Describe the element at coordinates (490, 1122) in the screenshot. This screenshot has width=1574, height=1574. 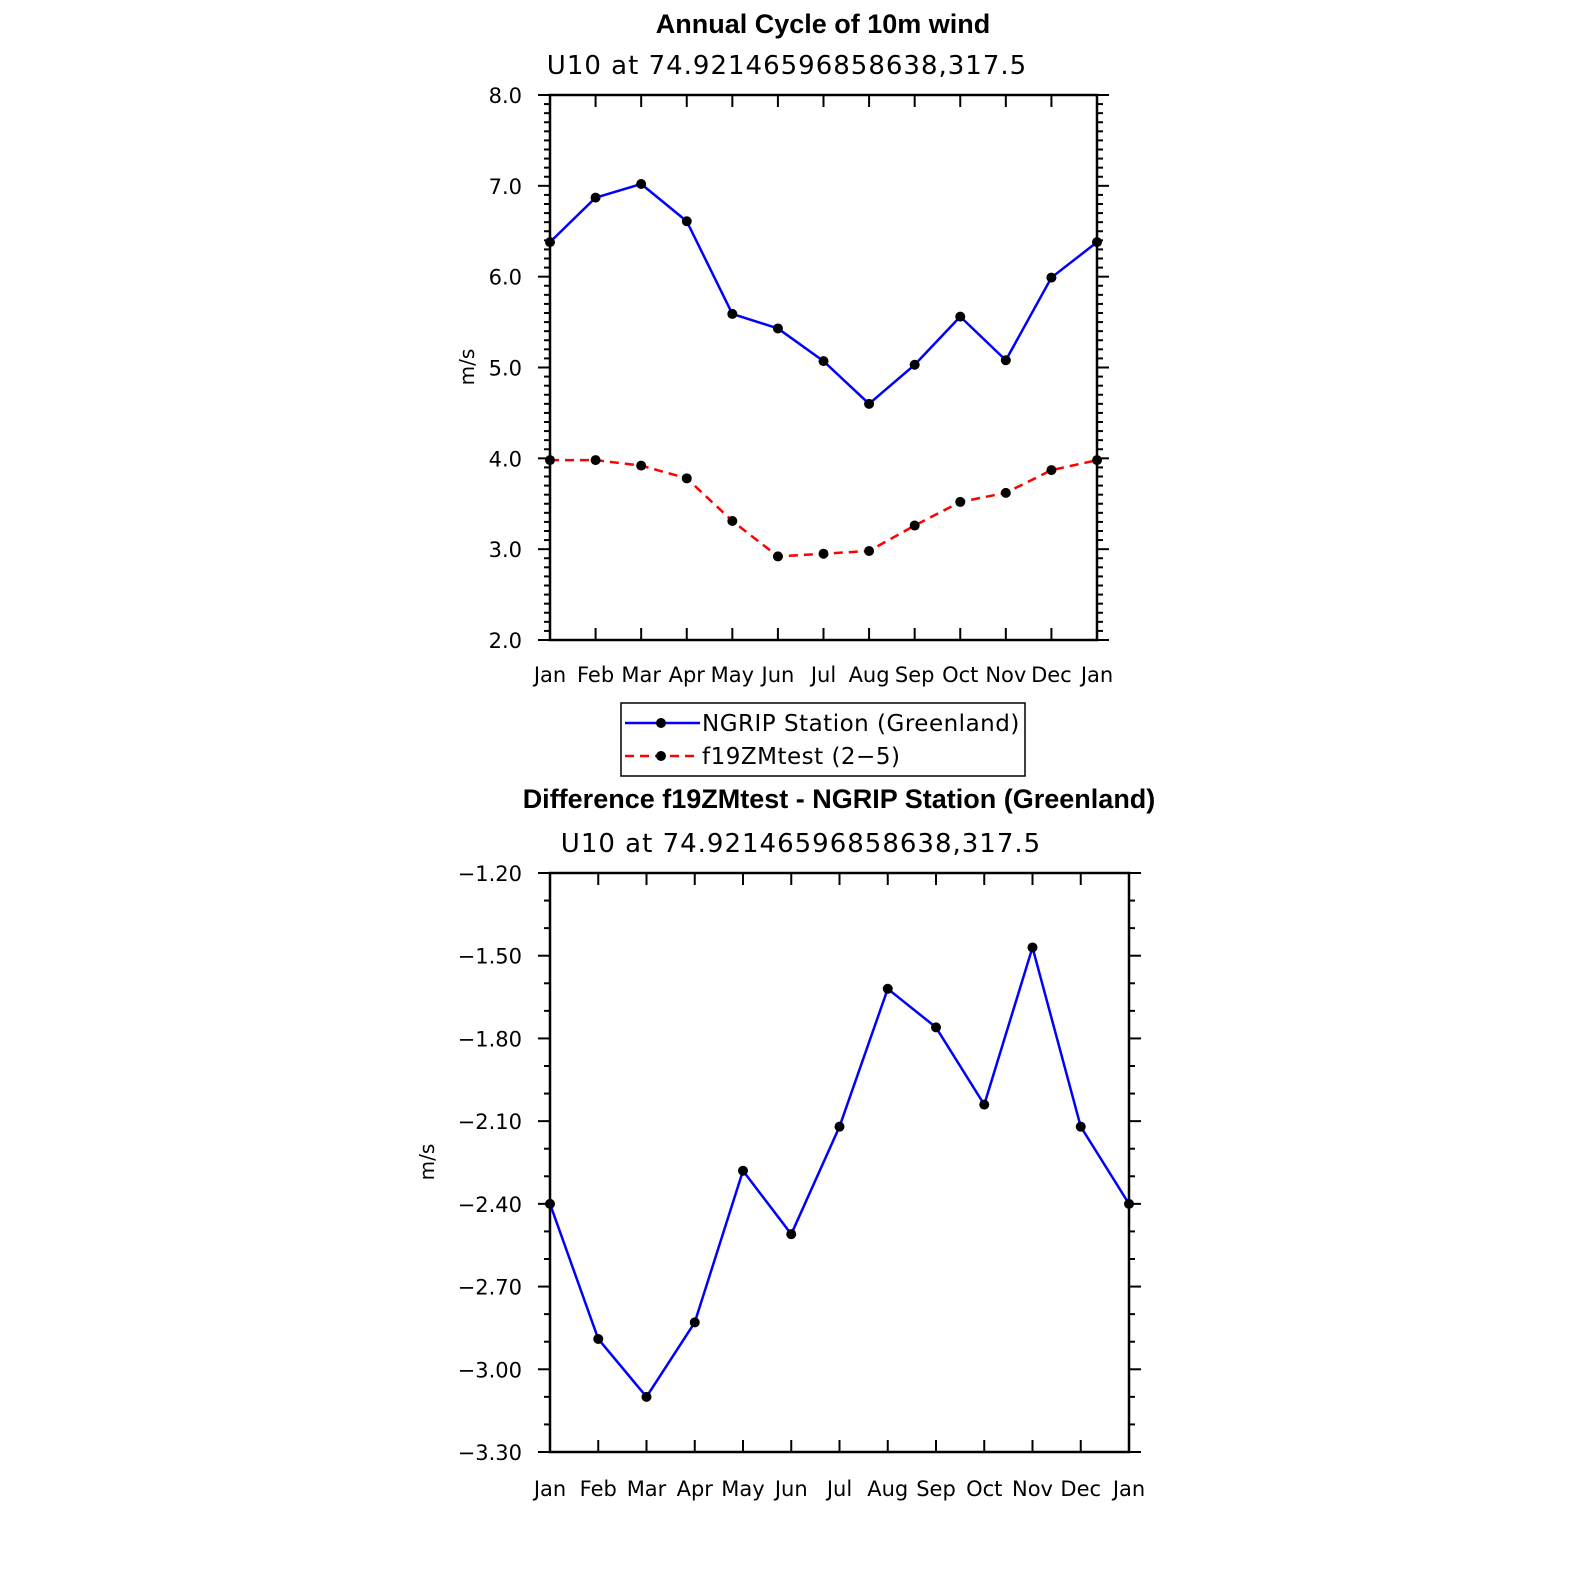
I see `y-tick-label: −2.10` at that location.